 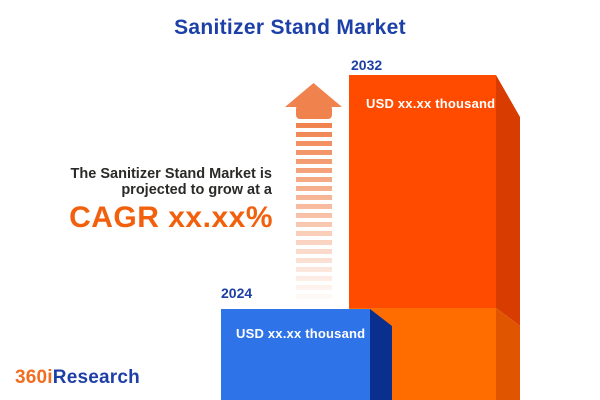 I want to click on bar-2024-face, so click(x=295, y=354).